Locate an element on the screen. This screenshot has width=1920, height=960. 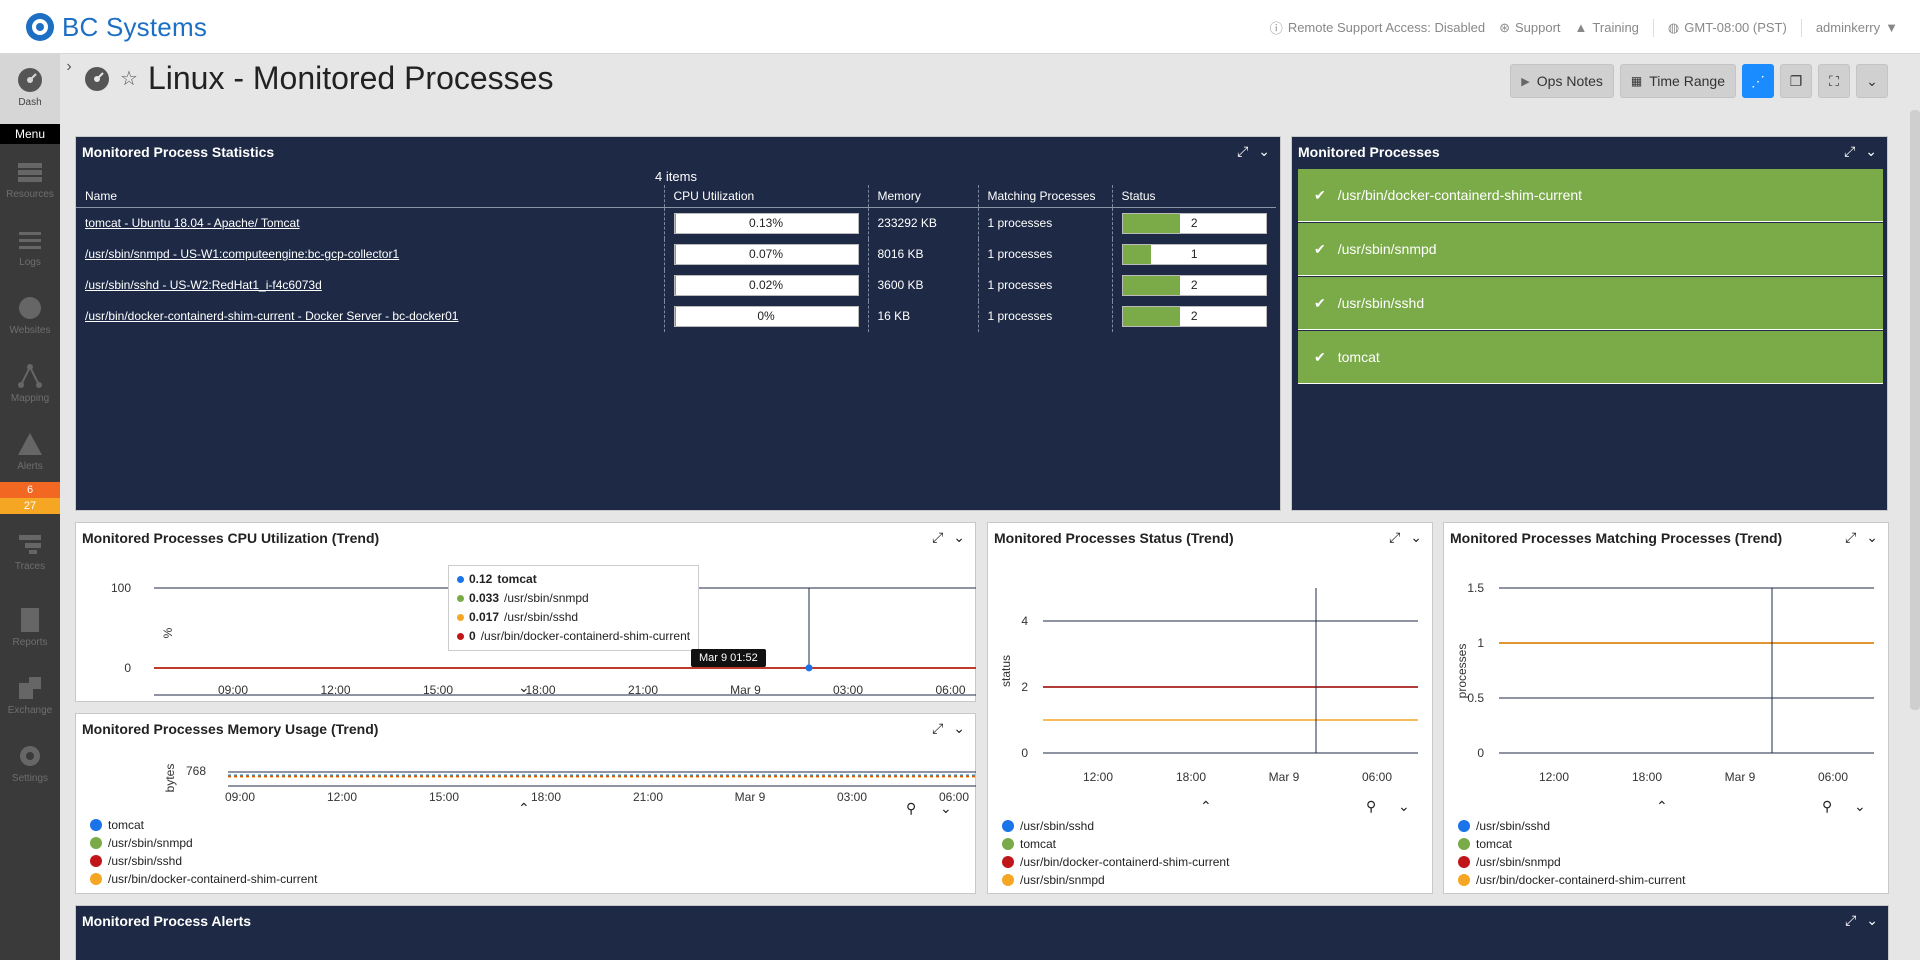
alert-count-error: 6 is located at coordinates (30, 490).